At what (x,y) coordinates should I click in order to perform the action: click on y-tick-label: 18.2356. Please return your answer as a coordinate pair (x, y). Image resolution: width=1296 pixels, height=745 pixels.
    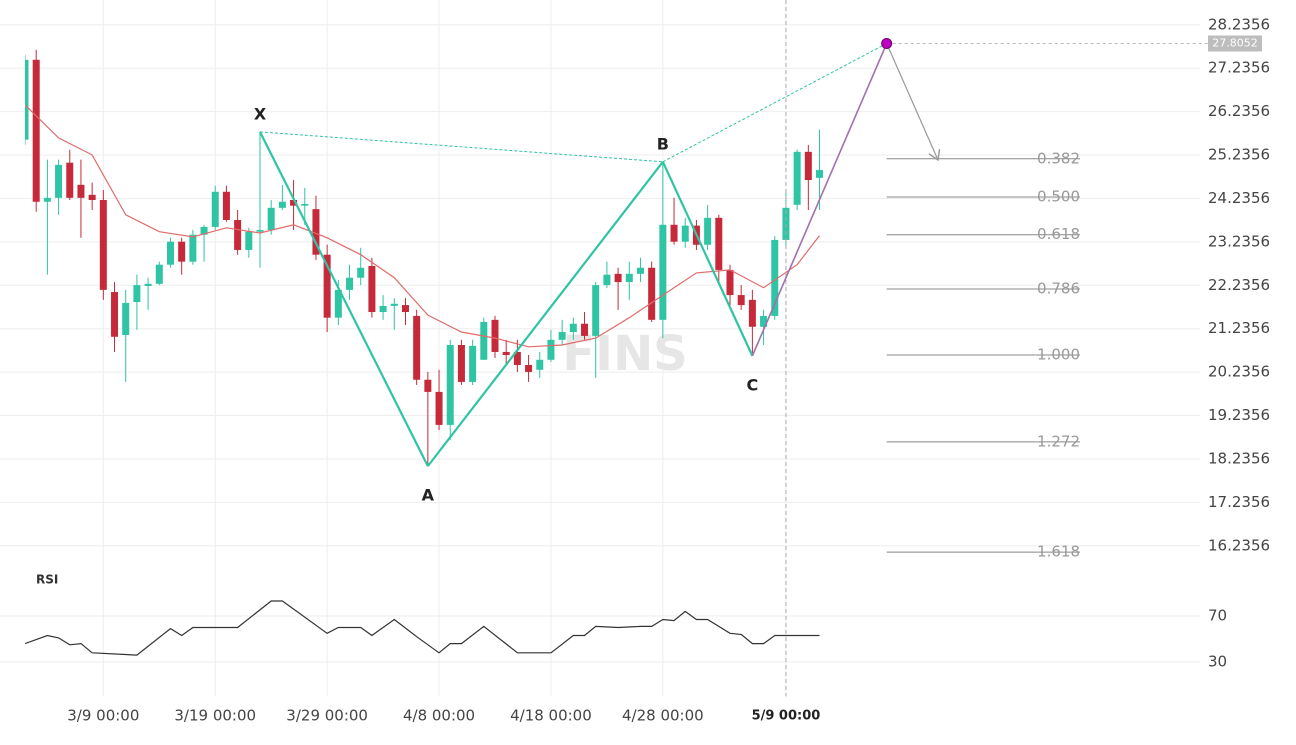
    Looking at the image, I should click on (1239, 458).